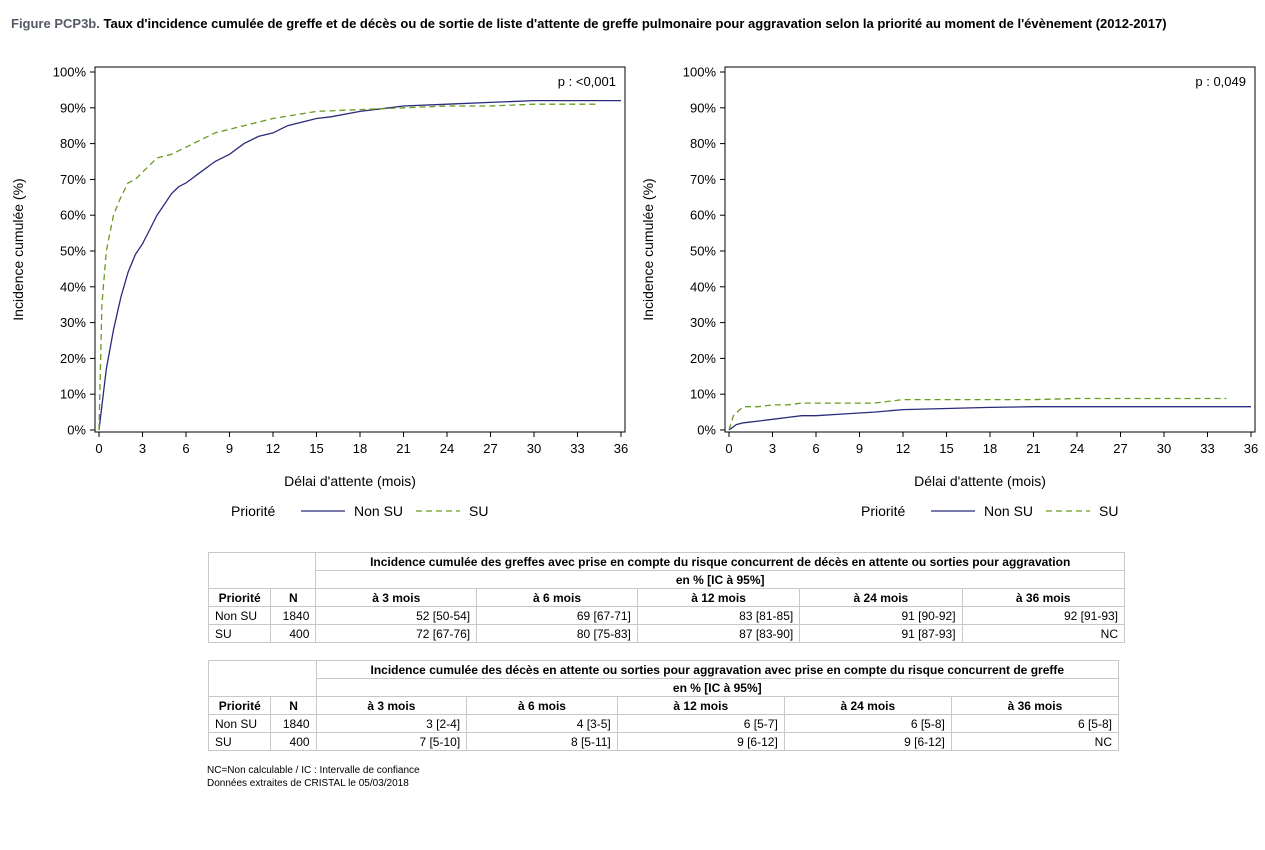 The image size is (1265, 850). I want to click on cell-value: 3 [2-4], so click(391, 723).